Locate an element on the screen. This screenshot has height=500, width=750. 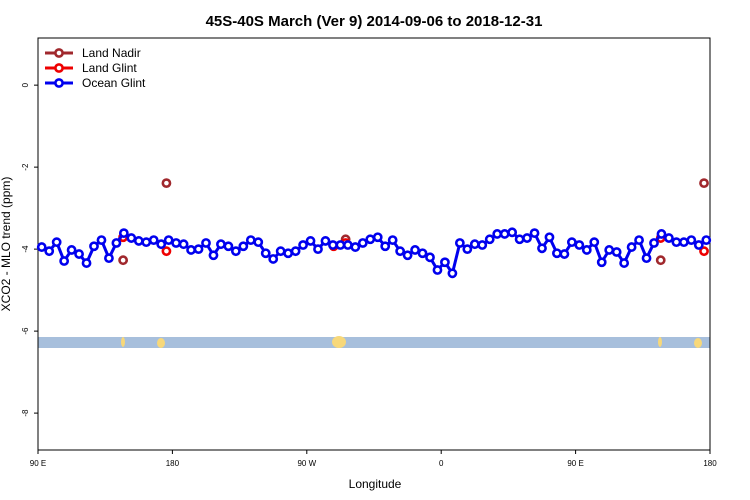
y-axis-label: XCO2 - MLO trend (ppm) is located at coordinates (6, 244).